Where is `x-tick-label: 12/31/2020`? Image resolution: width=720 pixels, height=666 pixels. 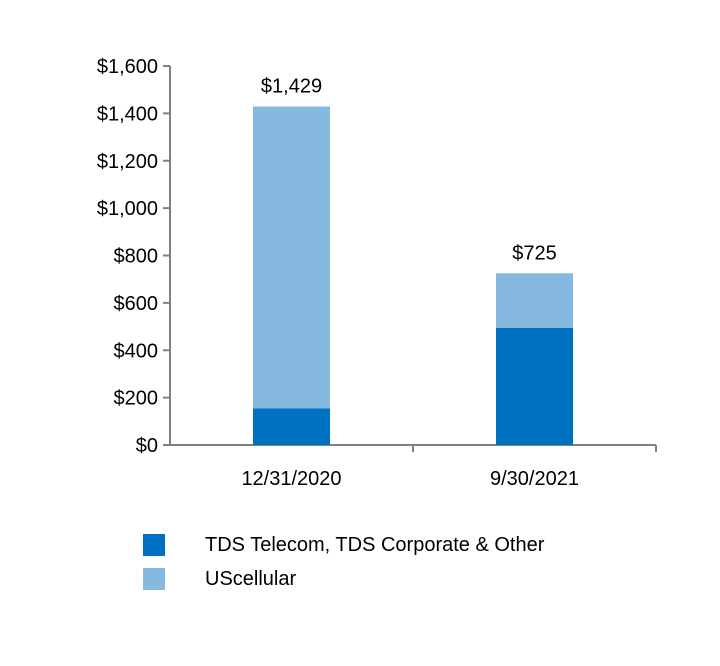 x-tick-label: 12/31/2020 is located at coordinates (291, 479).